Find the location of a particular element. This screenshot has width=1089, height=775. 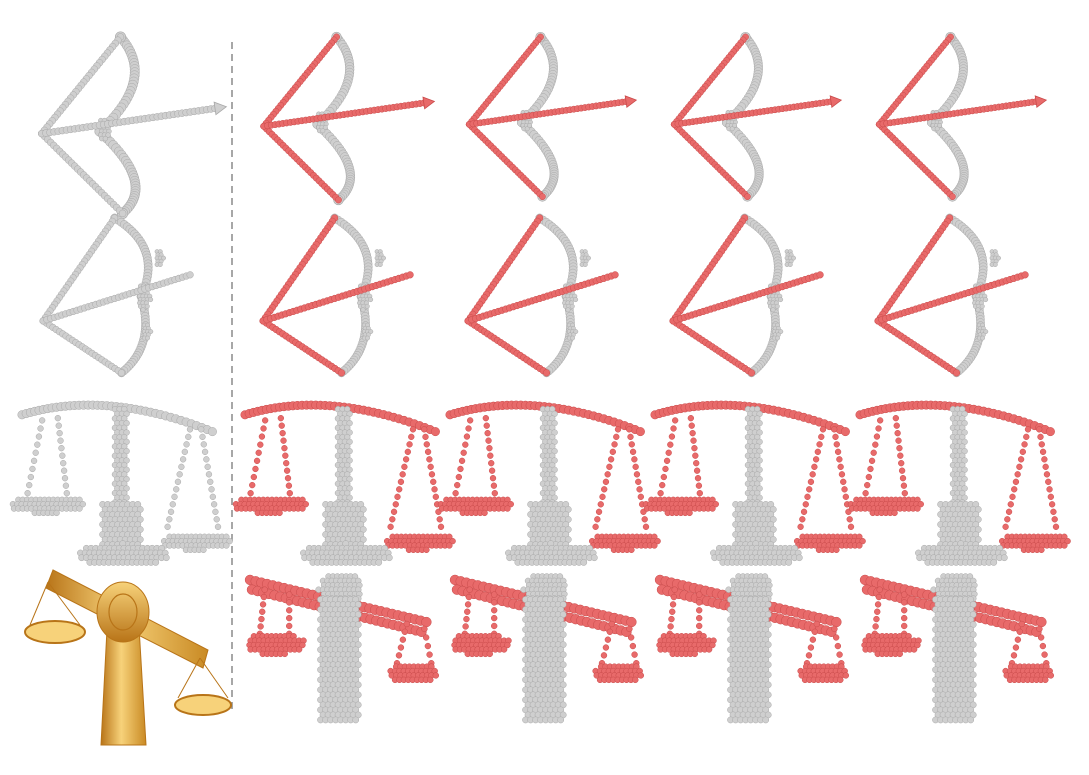

cell-bow-and-arrow-oblique-input is located at coordinates (116, 295).